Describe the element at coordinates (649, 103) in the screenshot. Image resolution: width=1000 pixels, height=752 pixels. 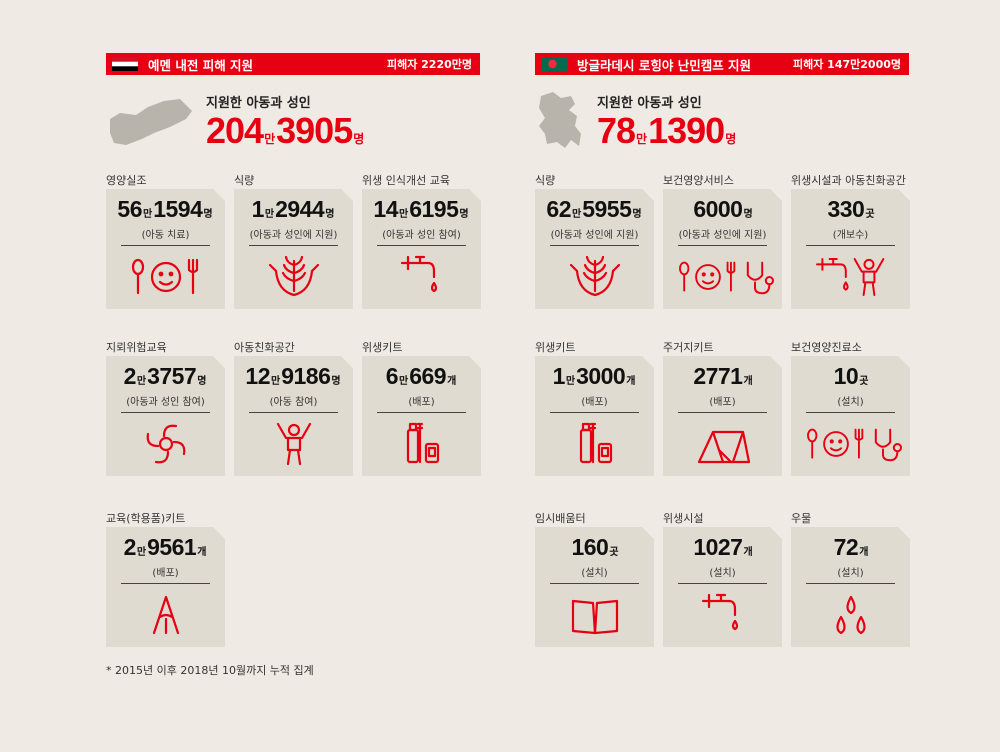
I see `bangladesh-subtitle: 지원한 아동과 성인` at that location.